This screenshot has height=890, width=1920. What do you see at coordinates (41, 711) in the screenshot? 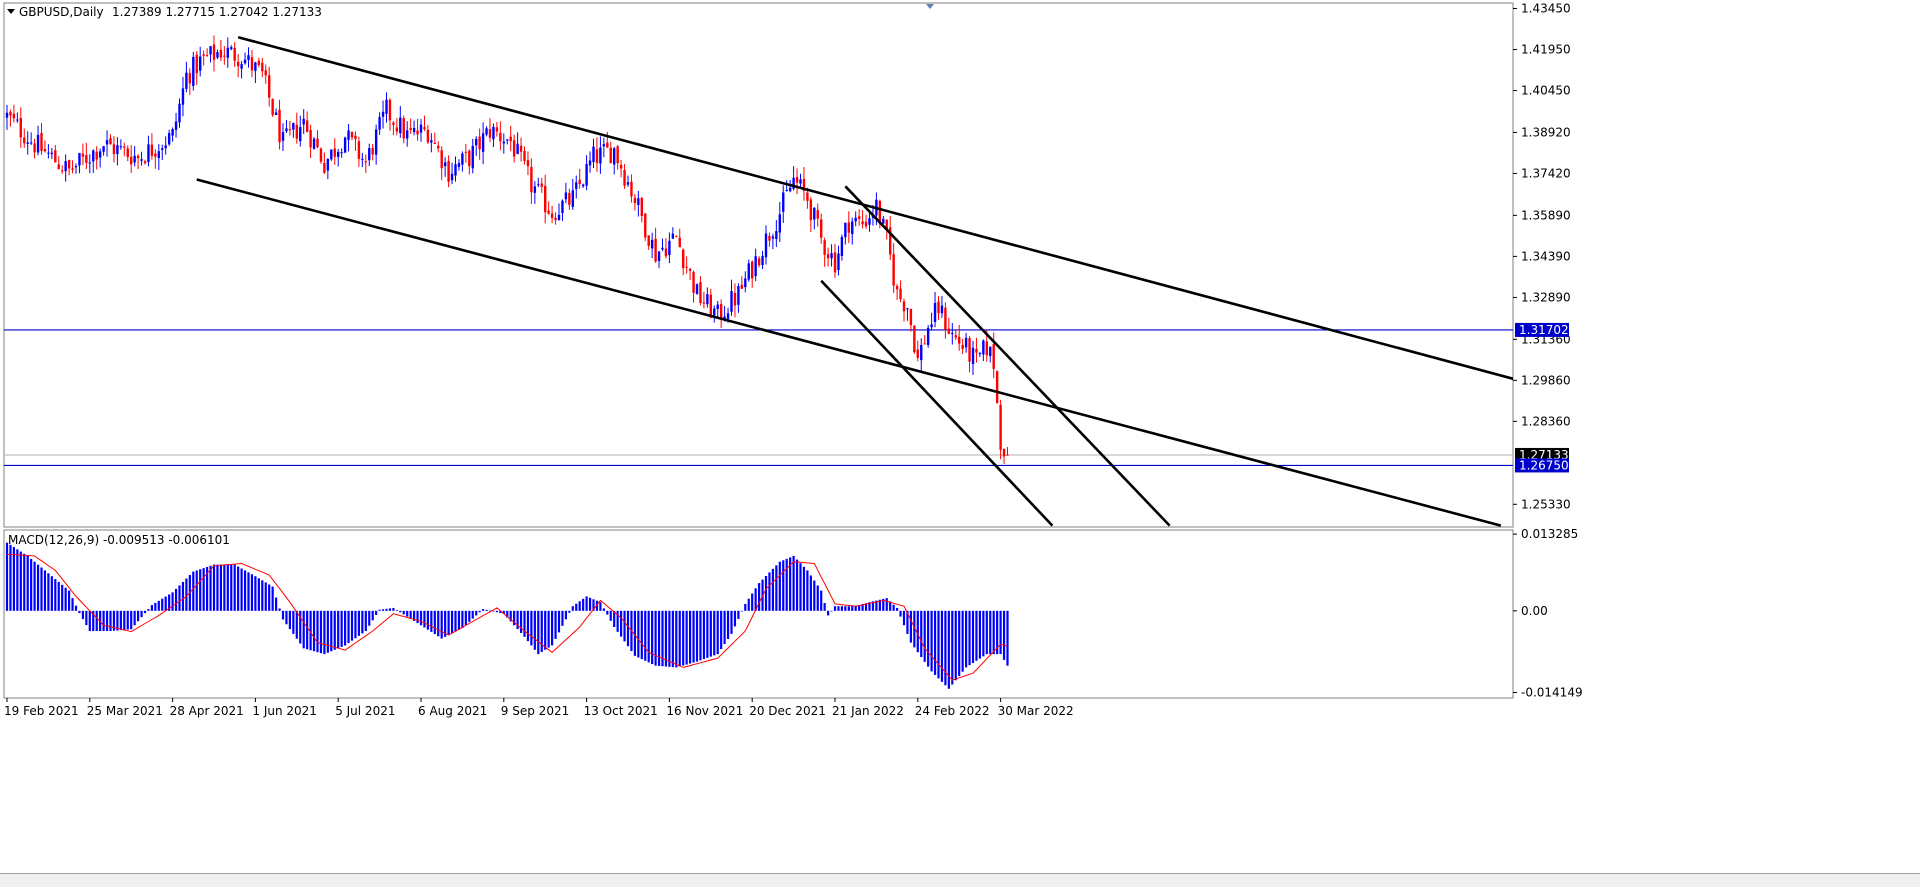
I see `time-tick-label: 19 Feb 2021` at bounding box center [41, 711].